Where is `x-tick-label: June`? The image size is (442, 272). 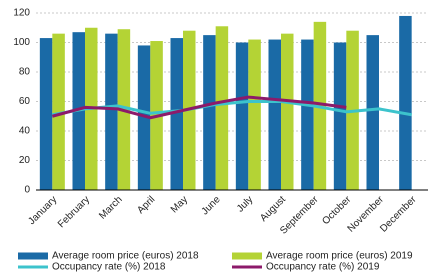
x-tick-label: June is located at coordinates (211, 205).